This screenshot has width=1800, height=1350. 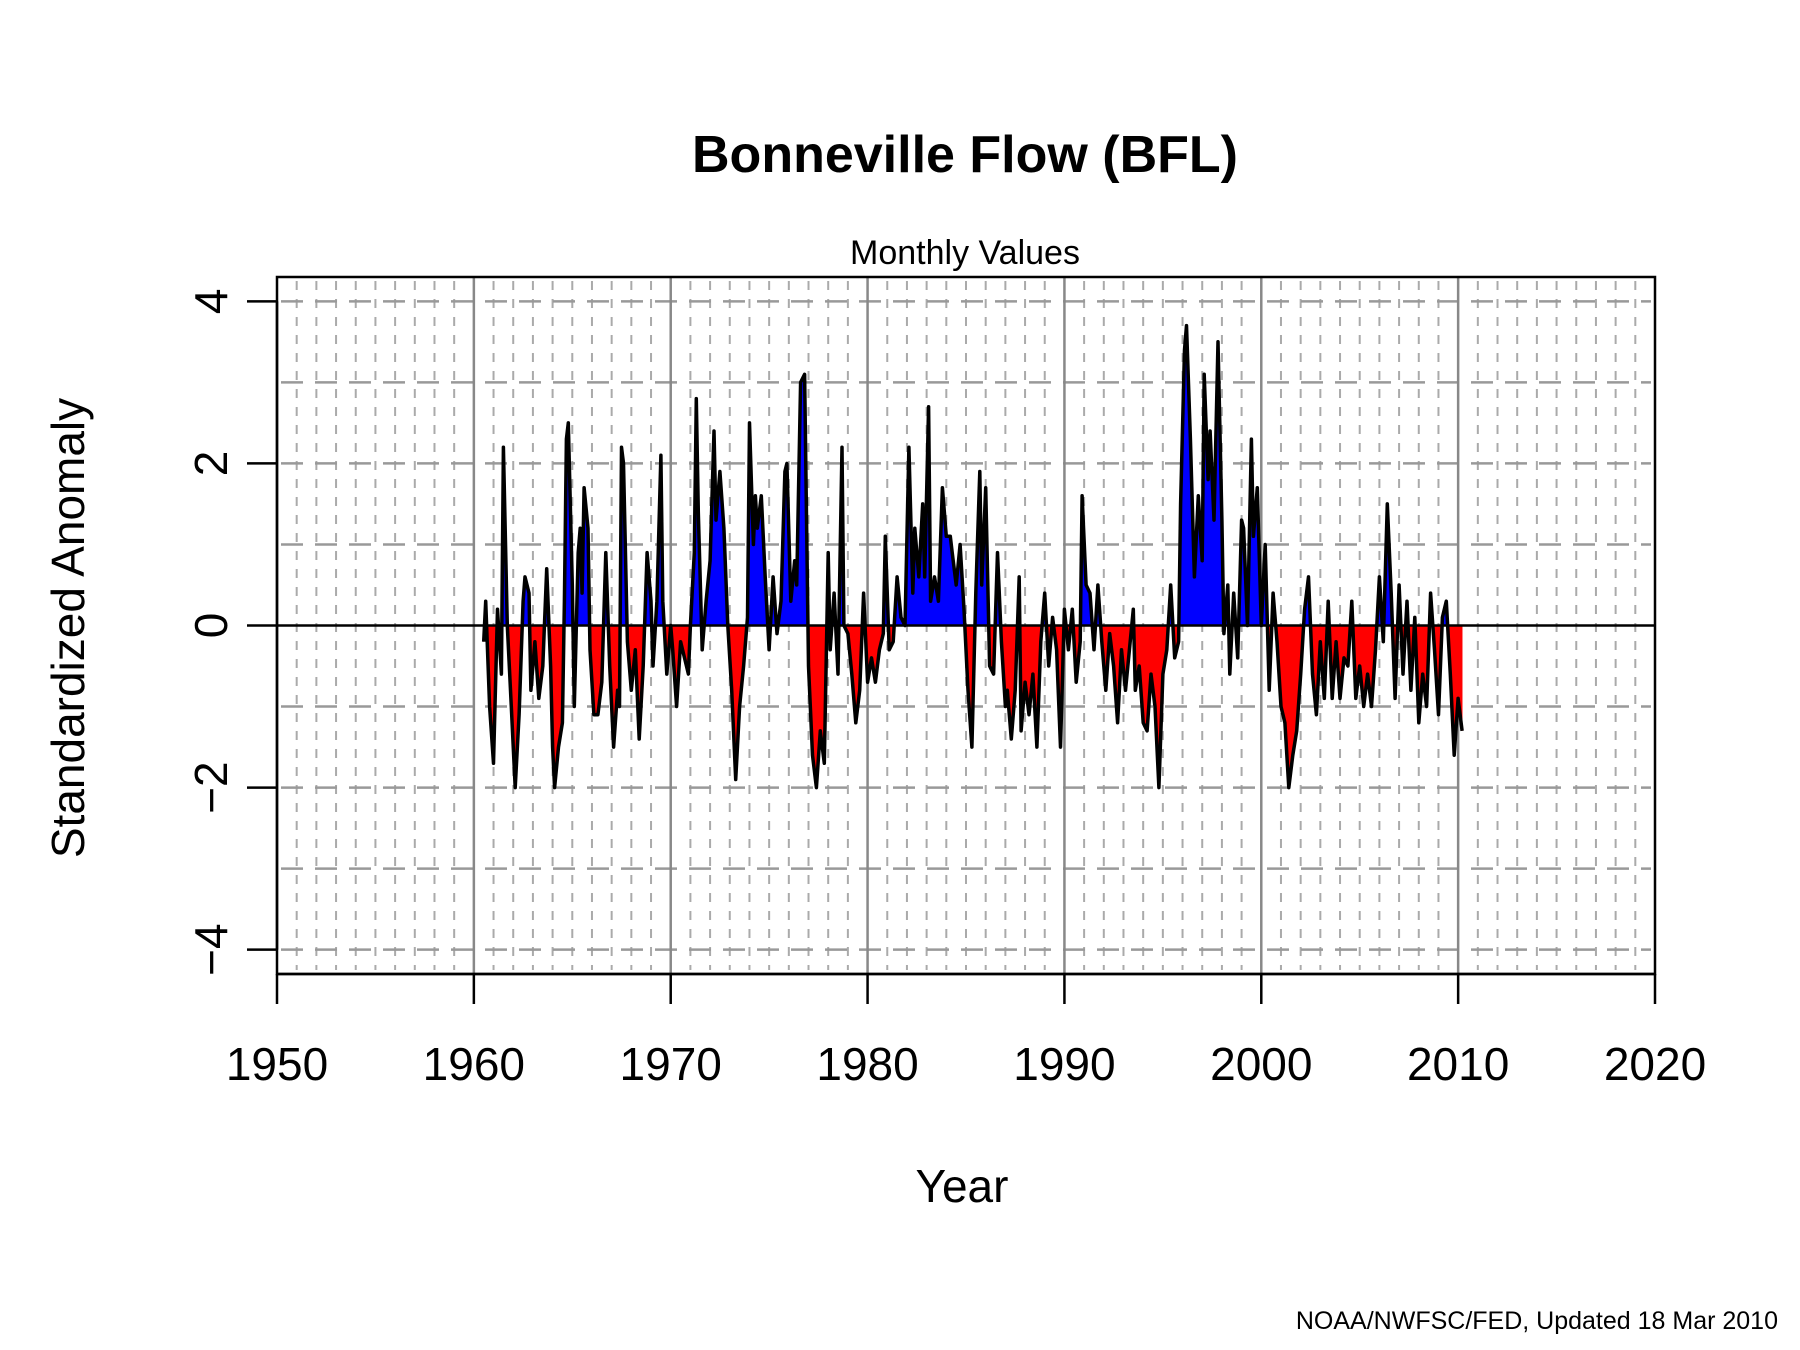 I want to click on x-axis-label: Year, so click(x=962, y=1186).